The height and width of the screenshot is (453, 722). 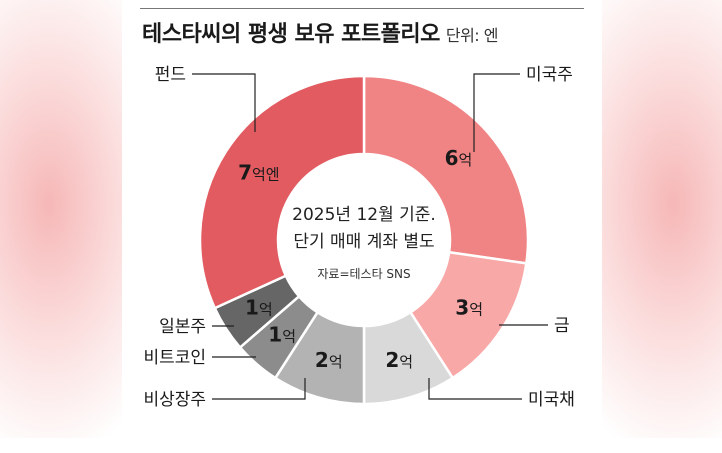 I want to click on value-label-미국주: 6억, so click(x=459, y=158).